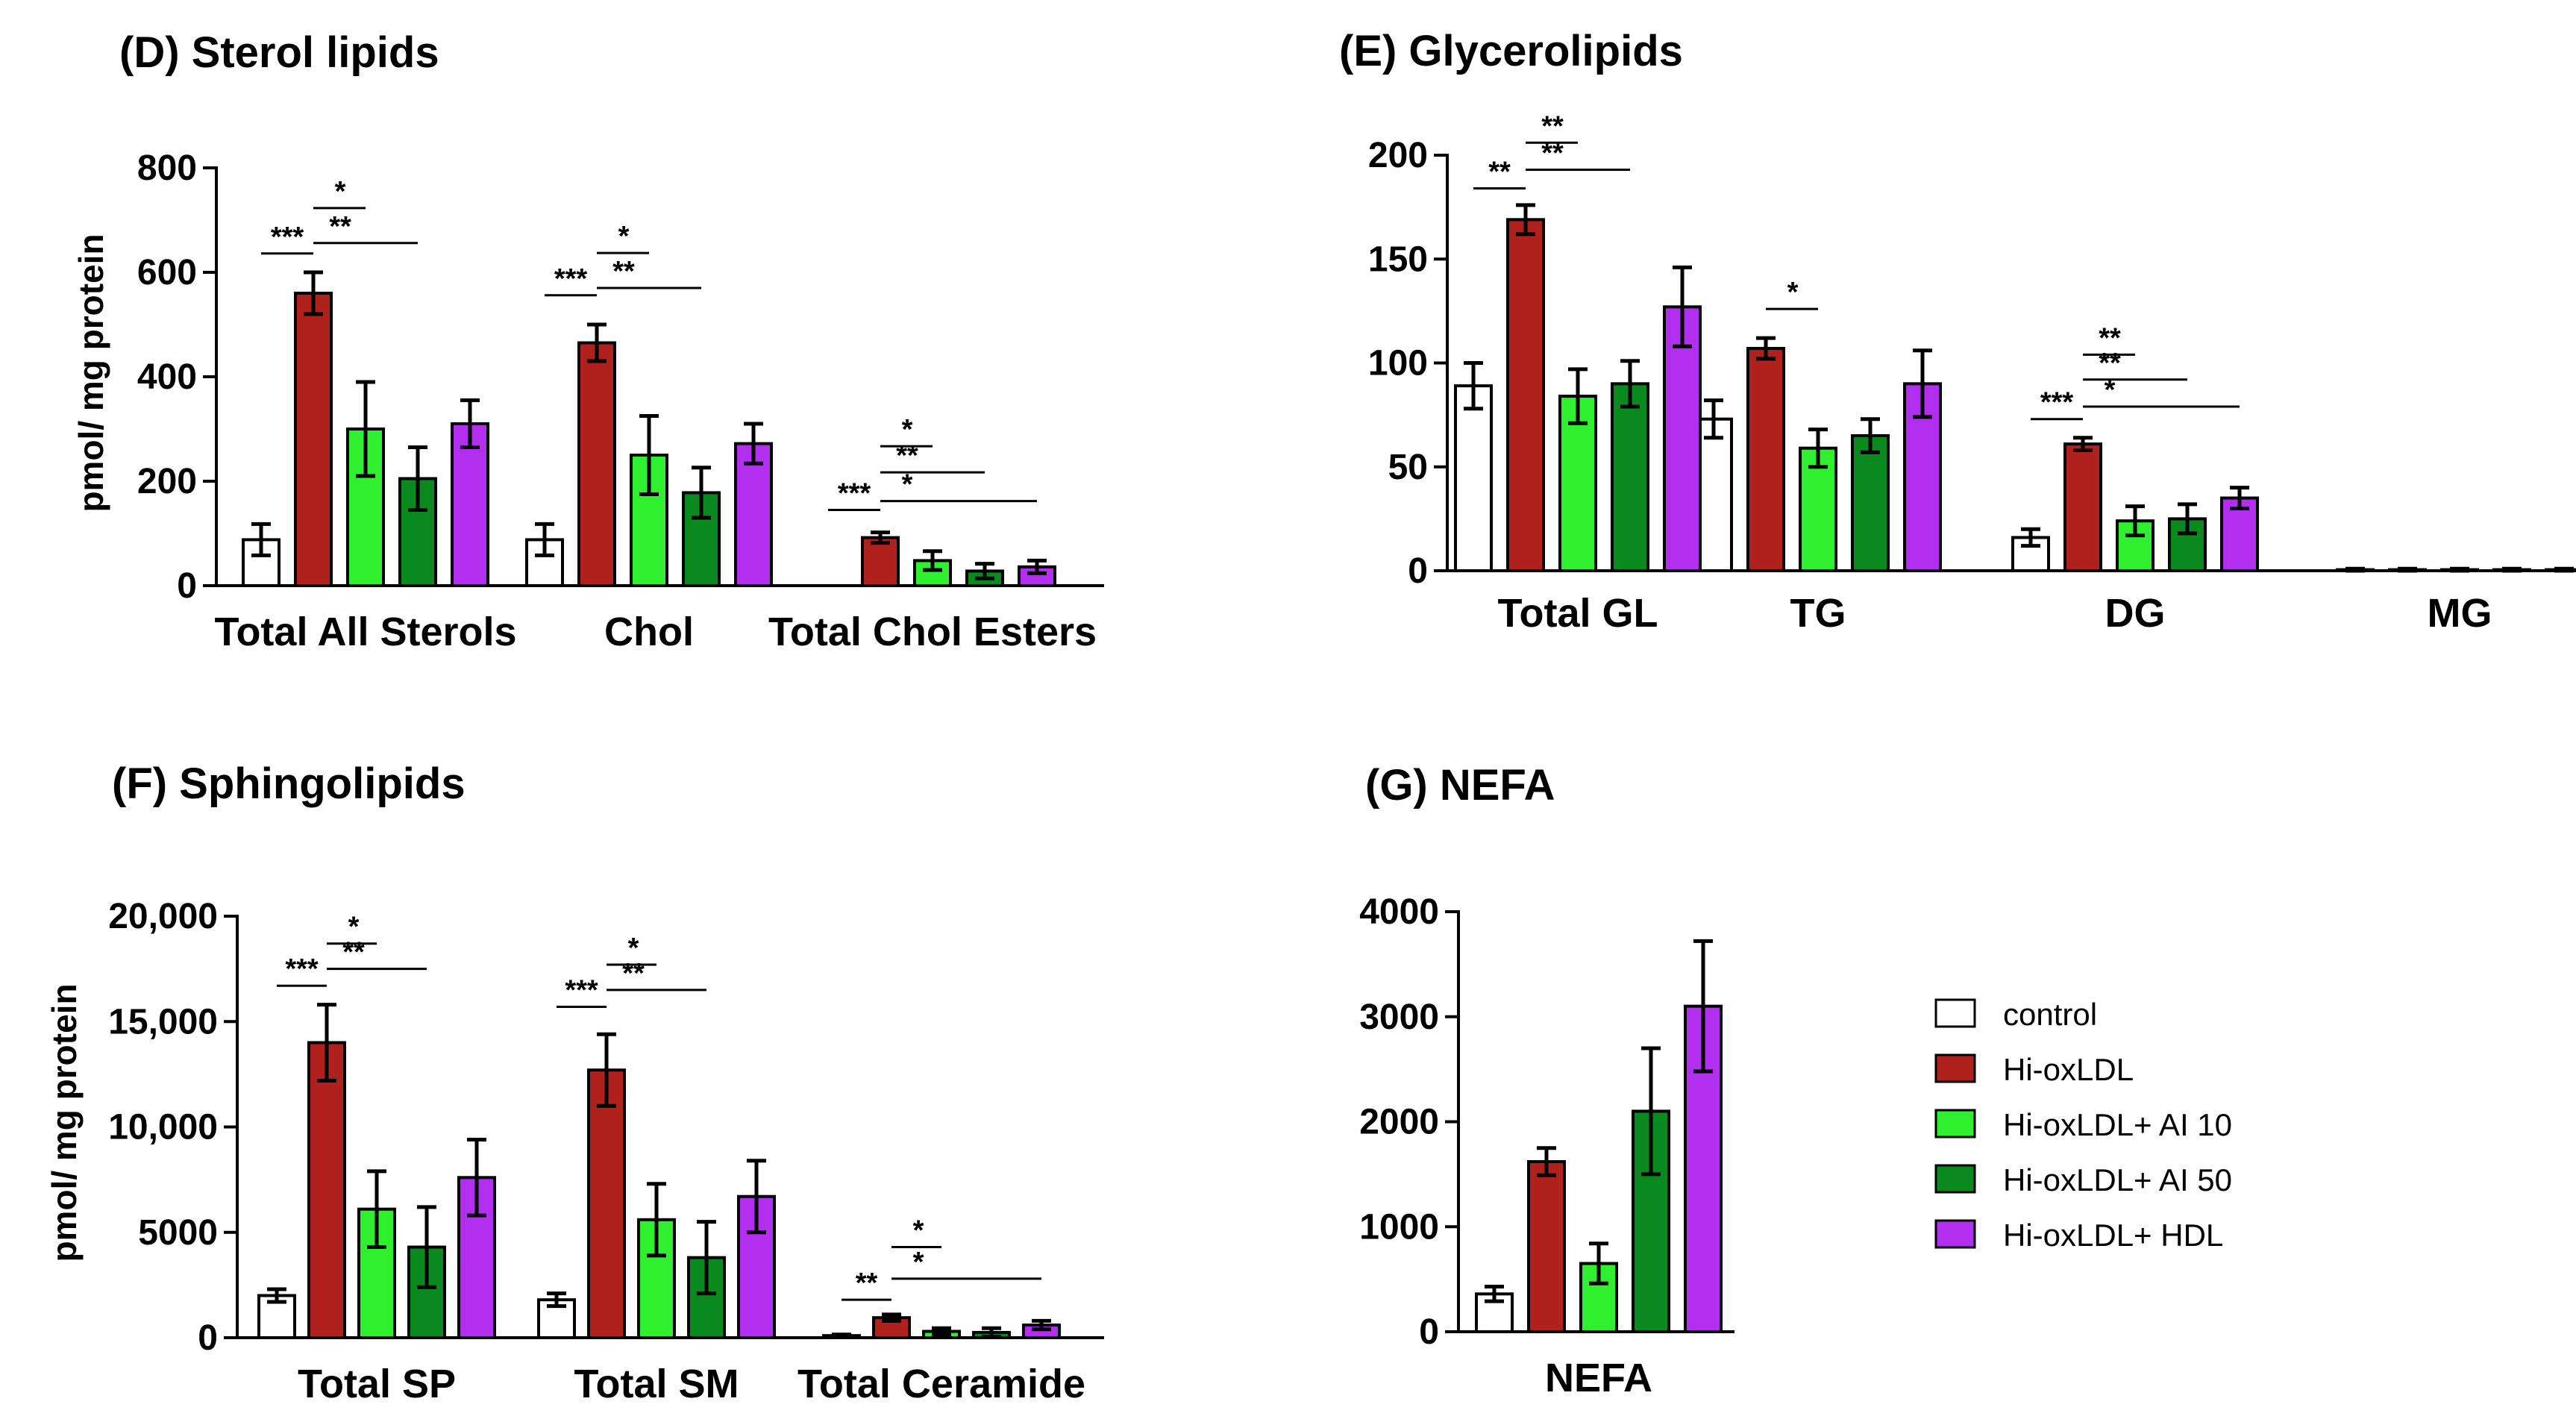  What do you see at coordinates (649, 632) in the screenshot?
I see `x-category-label-chol: Chol` at bounding box center [649, 632].